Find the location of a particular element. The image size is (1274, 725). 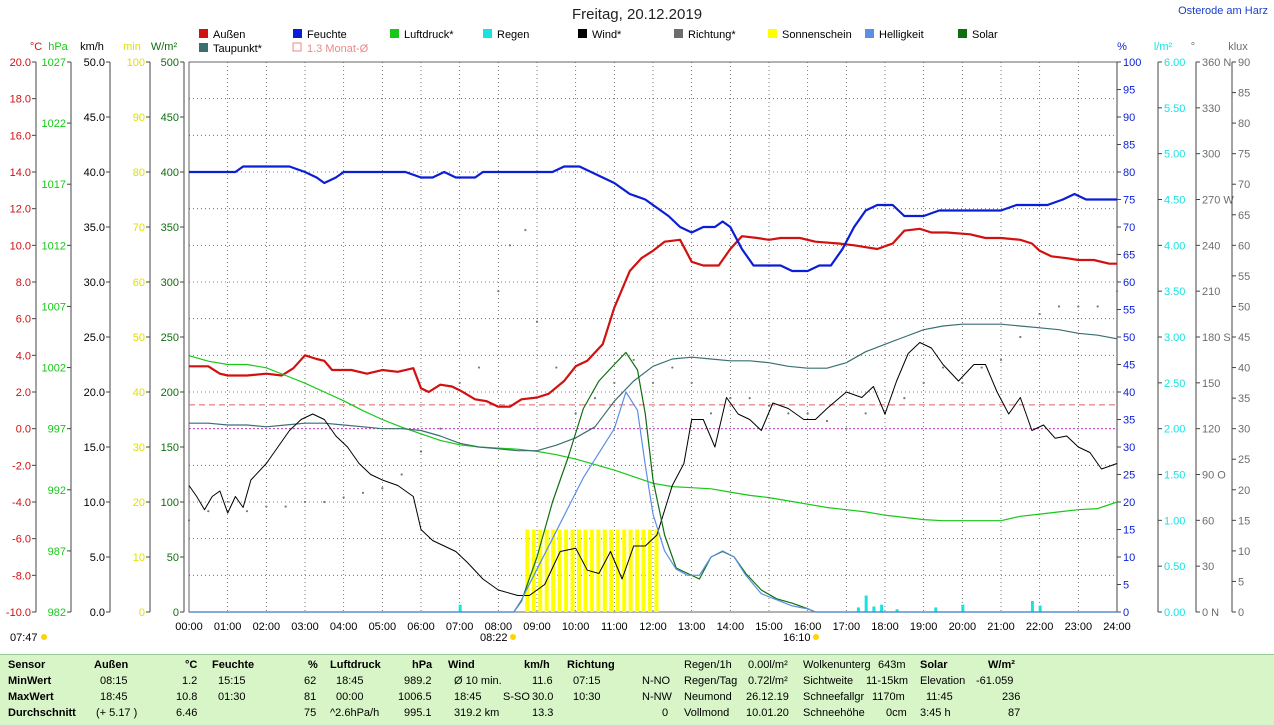

humidity-tick-label: 20 is located at coordinates (1129, 503).